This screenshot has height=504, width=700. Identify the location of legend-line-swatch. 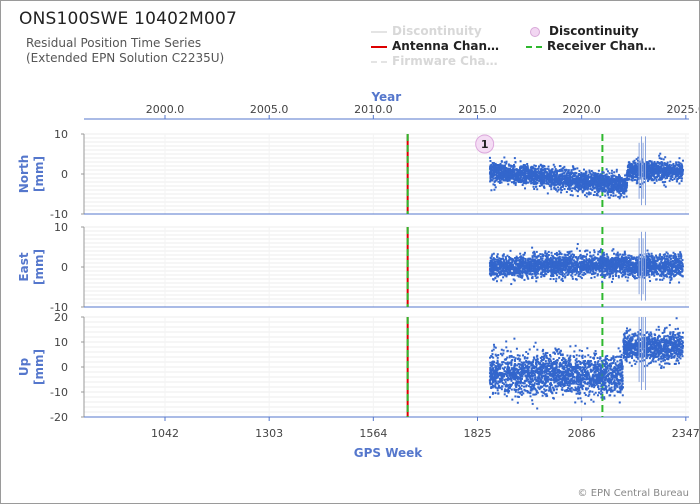
(379, 31).